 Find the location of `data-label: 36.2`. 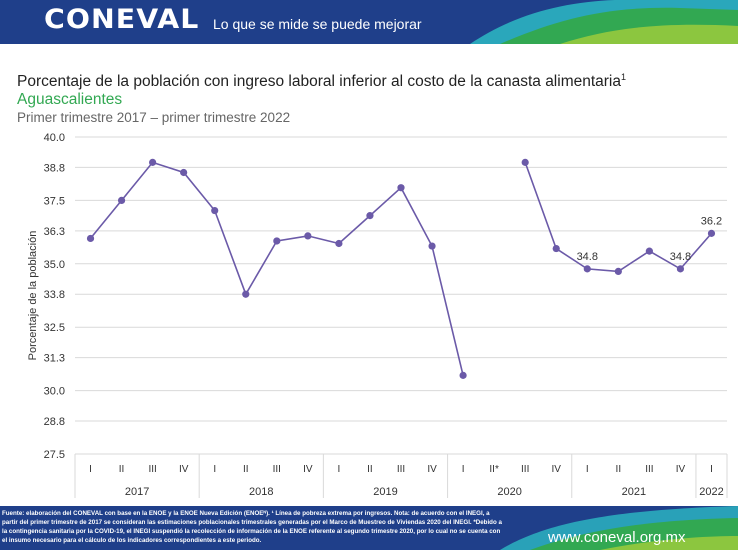

data-label: 36.2 is located at coordinates (711, 221).